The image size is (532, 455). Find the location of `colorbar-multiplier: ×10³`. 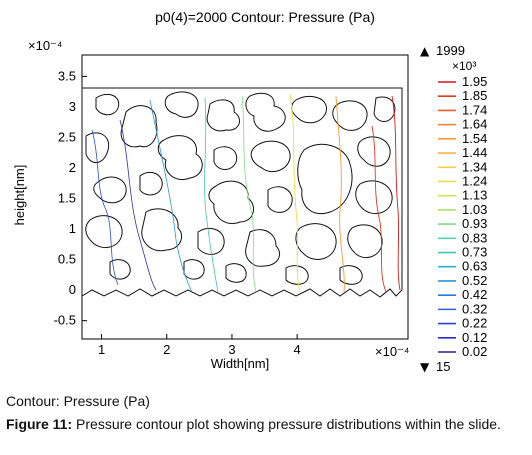

colorbar-multiplier: ×10³ is located at coordinates (464, 66).